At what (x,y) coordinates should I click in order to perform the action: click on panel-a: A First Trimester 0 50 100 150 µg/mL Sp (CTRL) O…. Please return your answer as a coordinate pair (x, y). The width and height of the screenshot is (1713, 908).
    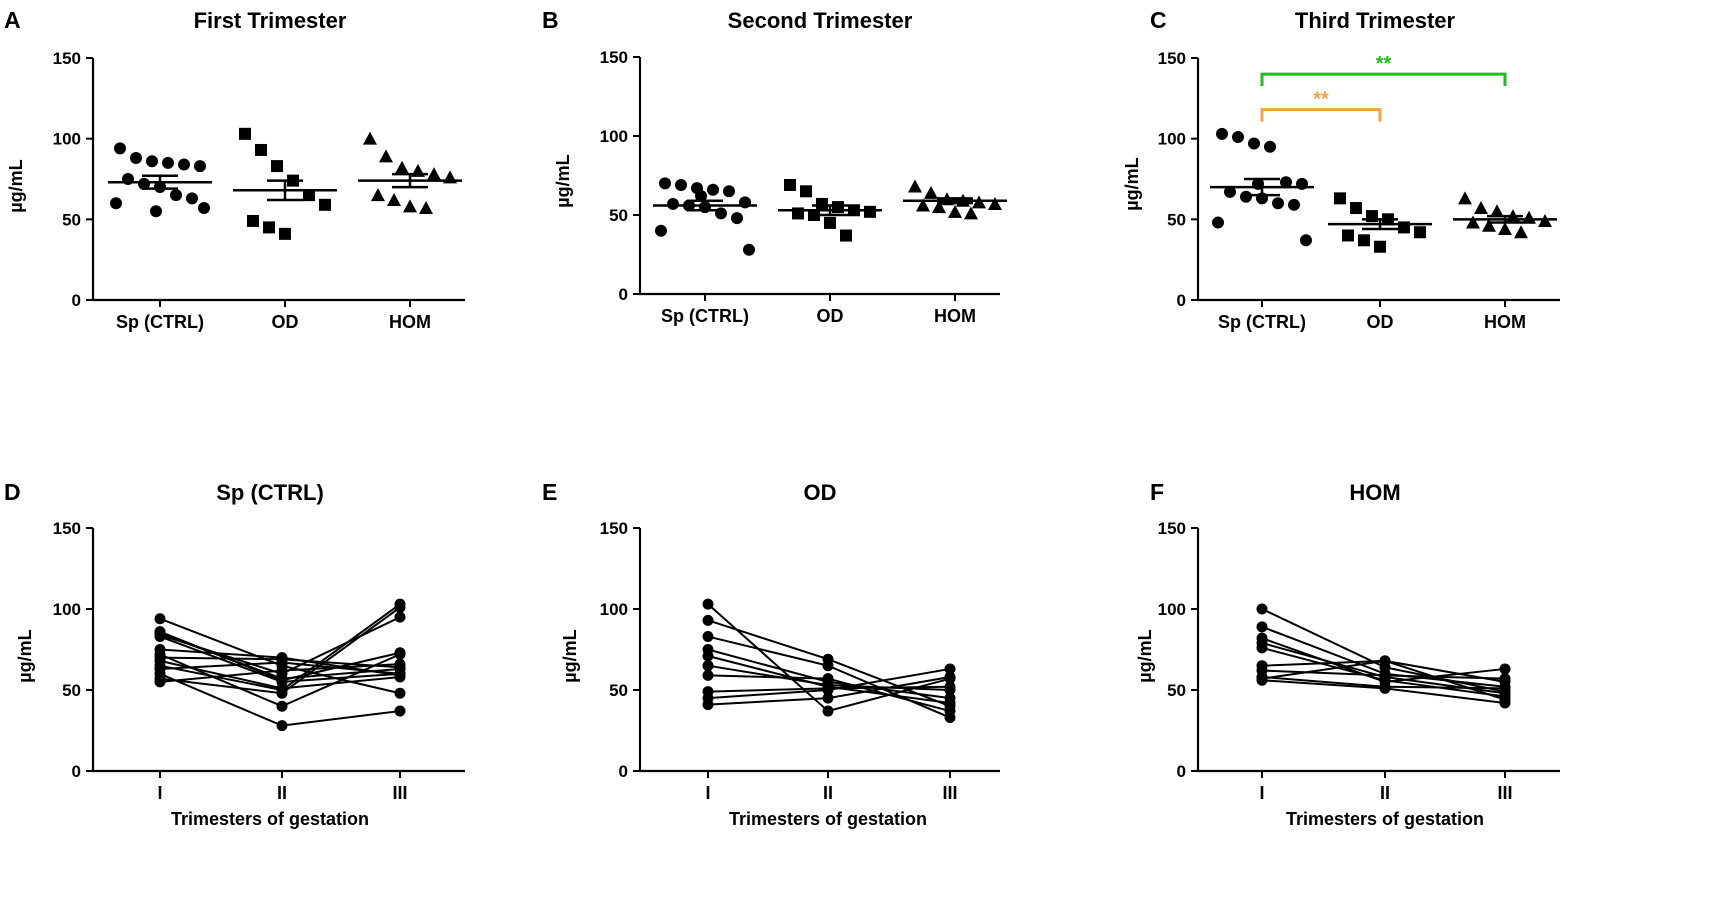
    Looking at the image, I should click on (234, 169).